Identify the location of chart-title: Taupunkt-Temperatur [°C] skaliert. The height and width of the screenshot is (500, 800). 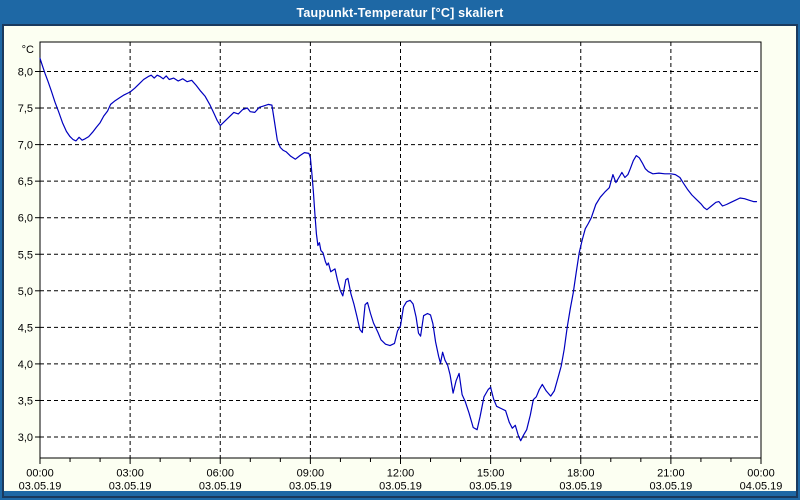
(400, 13).